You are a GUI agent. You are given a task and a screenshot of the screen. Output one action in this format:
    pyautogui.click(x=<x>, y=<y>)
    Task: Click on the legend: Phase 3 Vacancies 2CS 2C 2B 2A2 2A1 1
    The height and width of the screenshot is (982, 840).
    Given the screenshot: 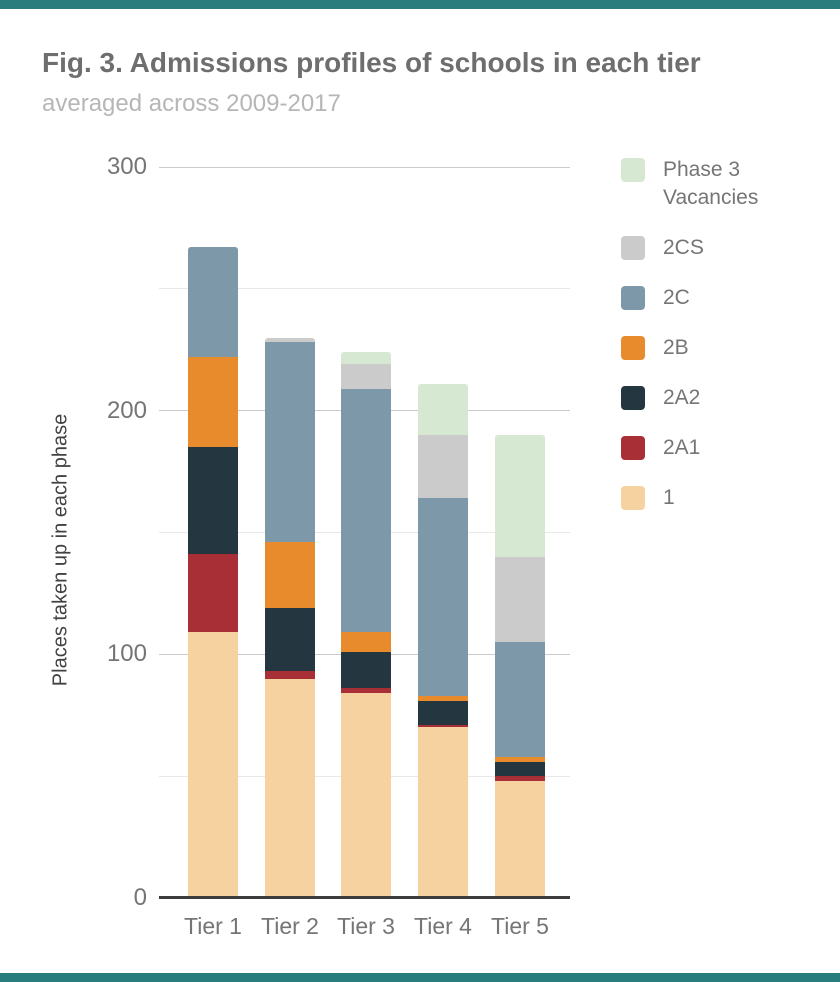 What is the action you would take?
    pyautogui.click(x=707, y=335)
    